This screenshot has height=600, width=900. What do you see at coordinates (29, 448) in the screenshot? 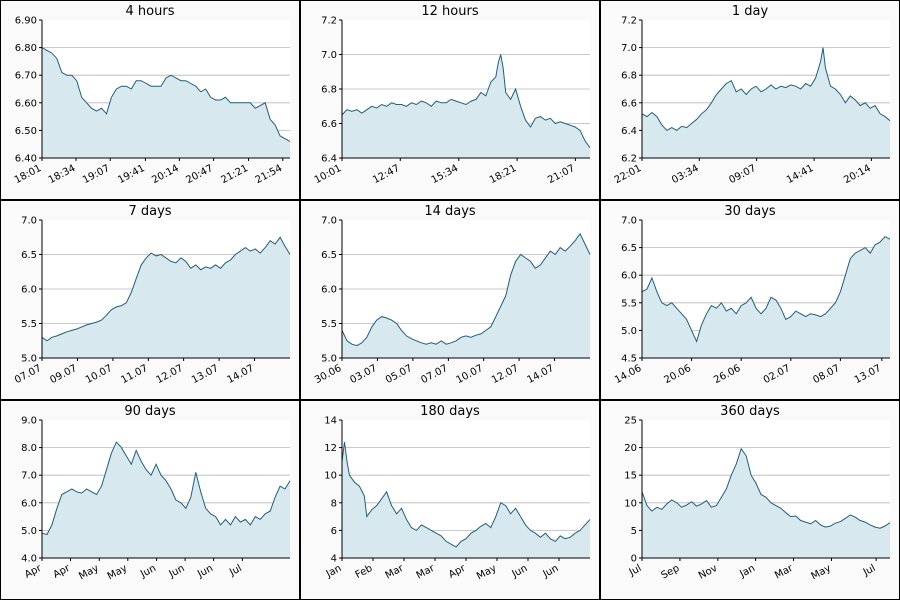
I see `y-tick-label: 8.0` at bounding box center [29, 448].